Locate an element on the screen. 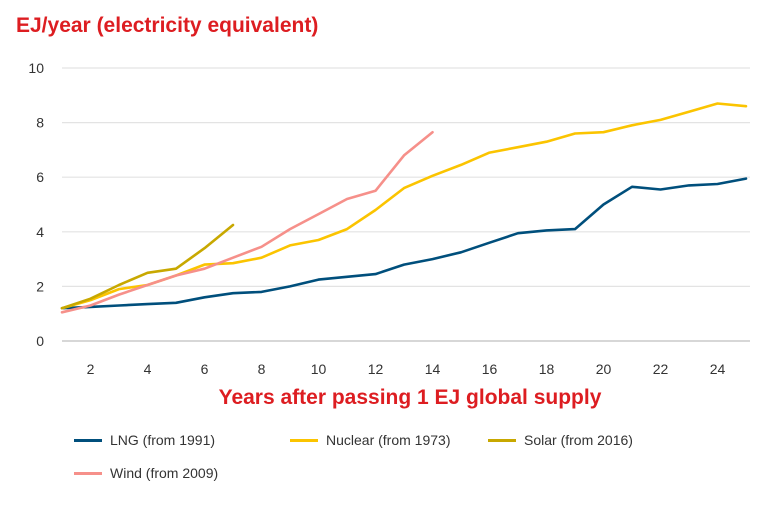  legend-label-nuclear: Nuclear (from 1973) is located at coordinates (388, 440).